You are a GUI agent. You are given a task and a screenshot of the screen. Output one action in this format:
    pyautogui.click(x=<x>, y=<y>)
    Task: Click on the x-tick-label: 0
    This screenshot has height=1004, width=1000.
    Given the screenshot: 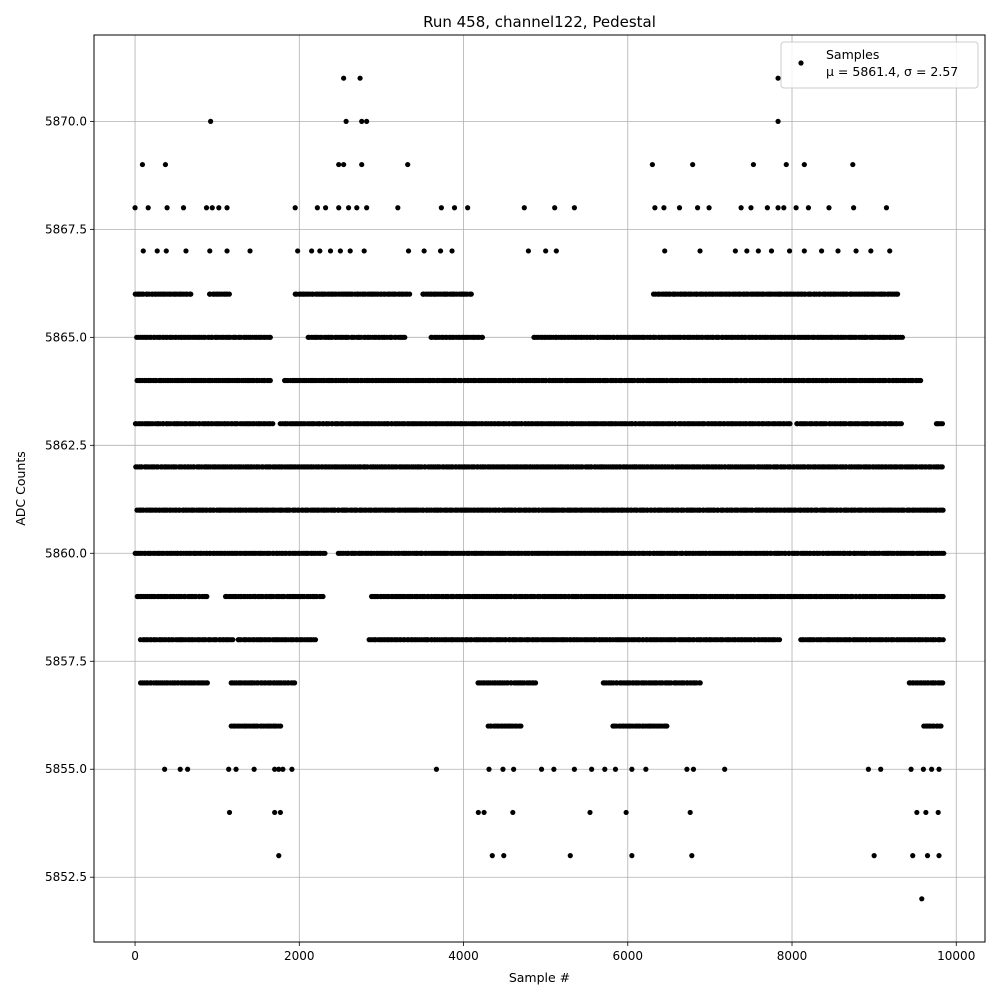 What is the action you would take?
    pyautogui.click(x=135, y=956)
    